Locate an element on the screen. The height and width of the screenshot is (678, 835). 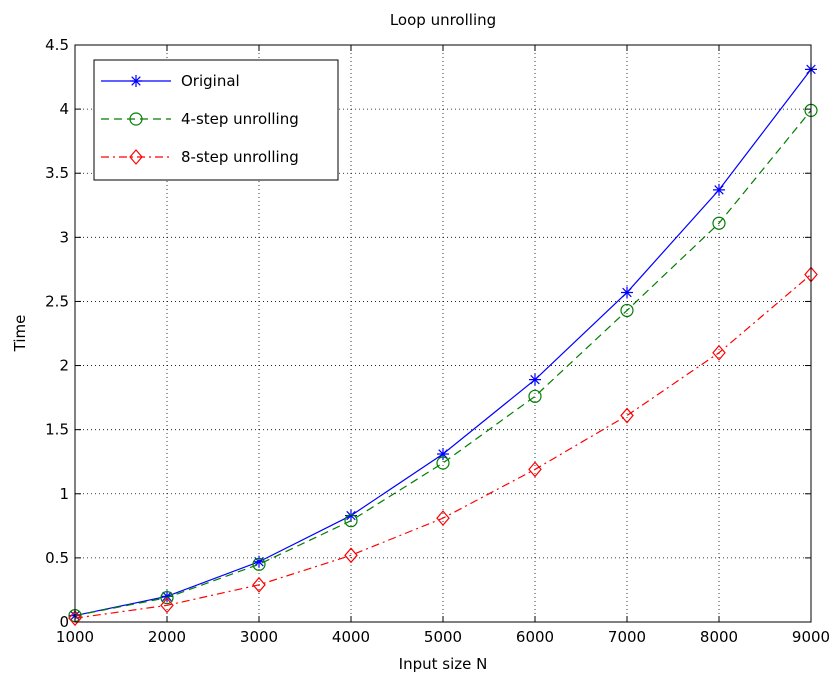
y-tick-label: 0 is located at coordinates (64, 622).